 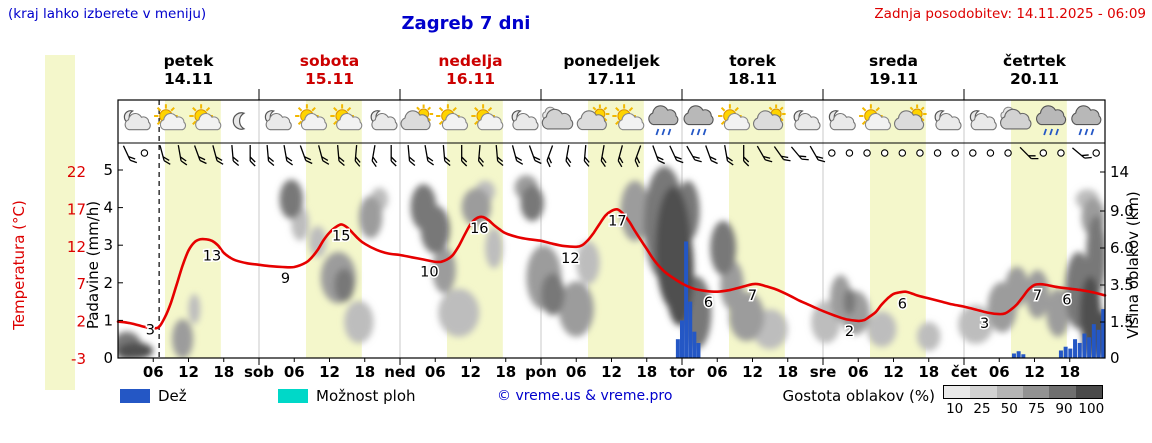 What do you see at coordinates (964, 372) in the screenshot?
I see `x-day-abbr: čet` at bounding box center [964, 372].